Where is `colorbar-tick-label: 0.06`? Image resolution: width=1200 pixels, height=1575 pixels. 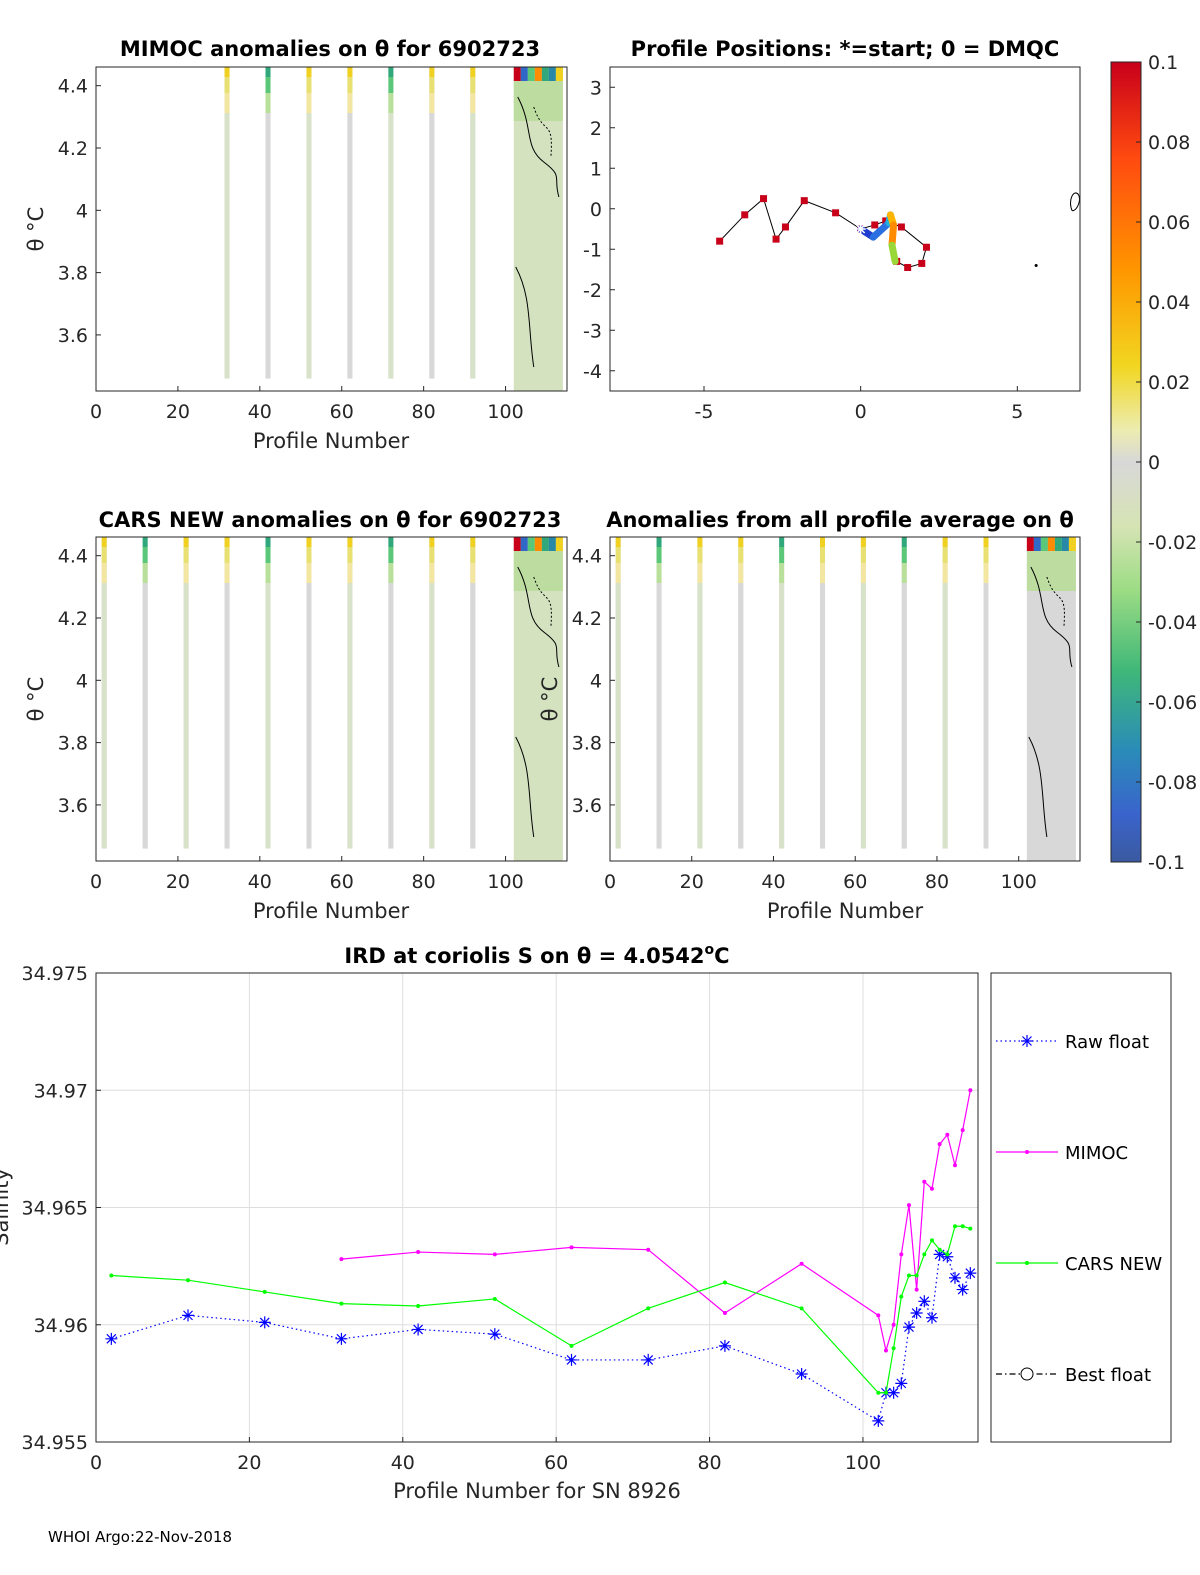
colorbar-tick-label: 0.06 is located at coordinates (1169, 223).